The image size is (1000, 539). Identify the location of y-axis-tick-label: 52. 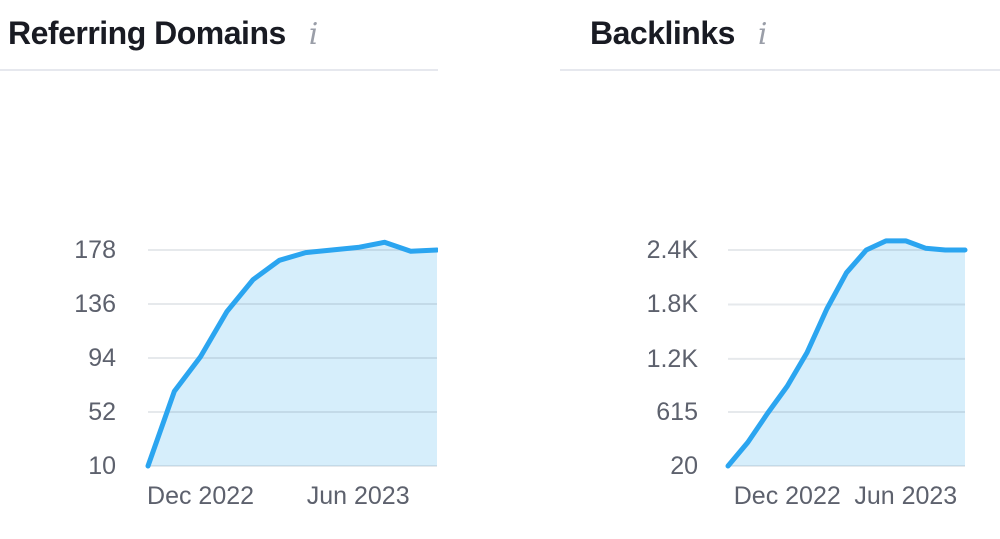
(102, 412).